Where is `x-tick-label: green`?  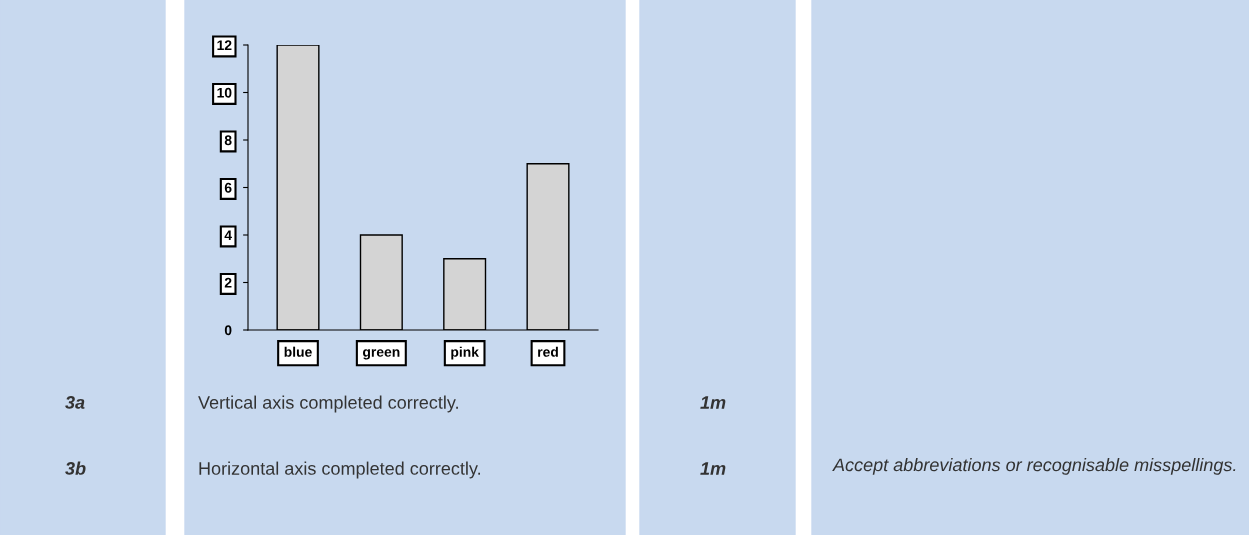
x-tick-label: green is located at coordinates (381, 354).